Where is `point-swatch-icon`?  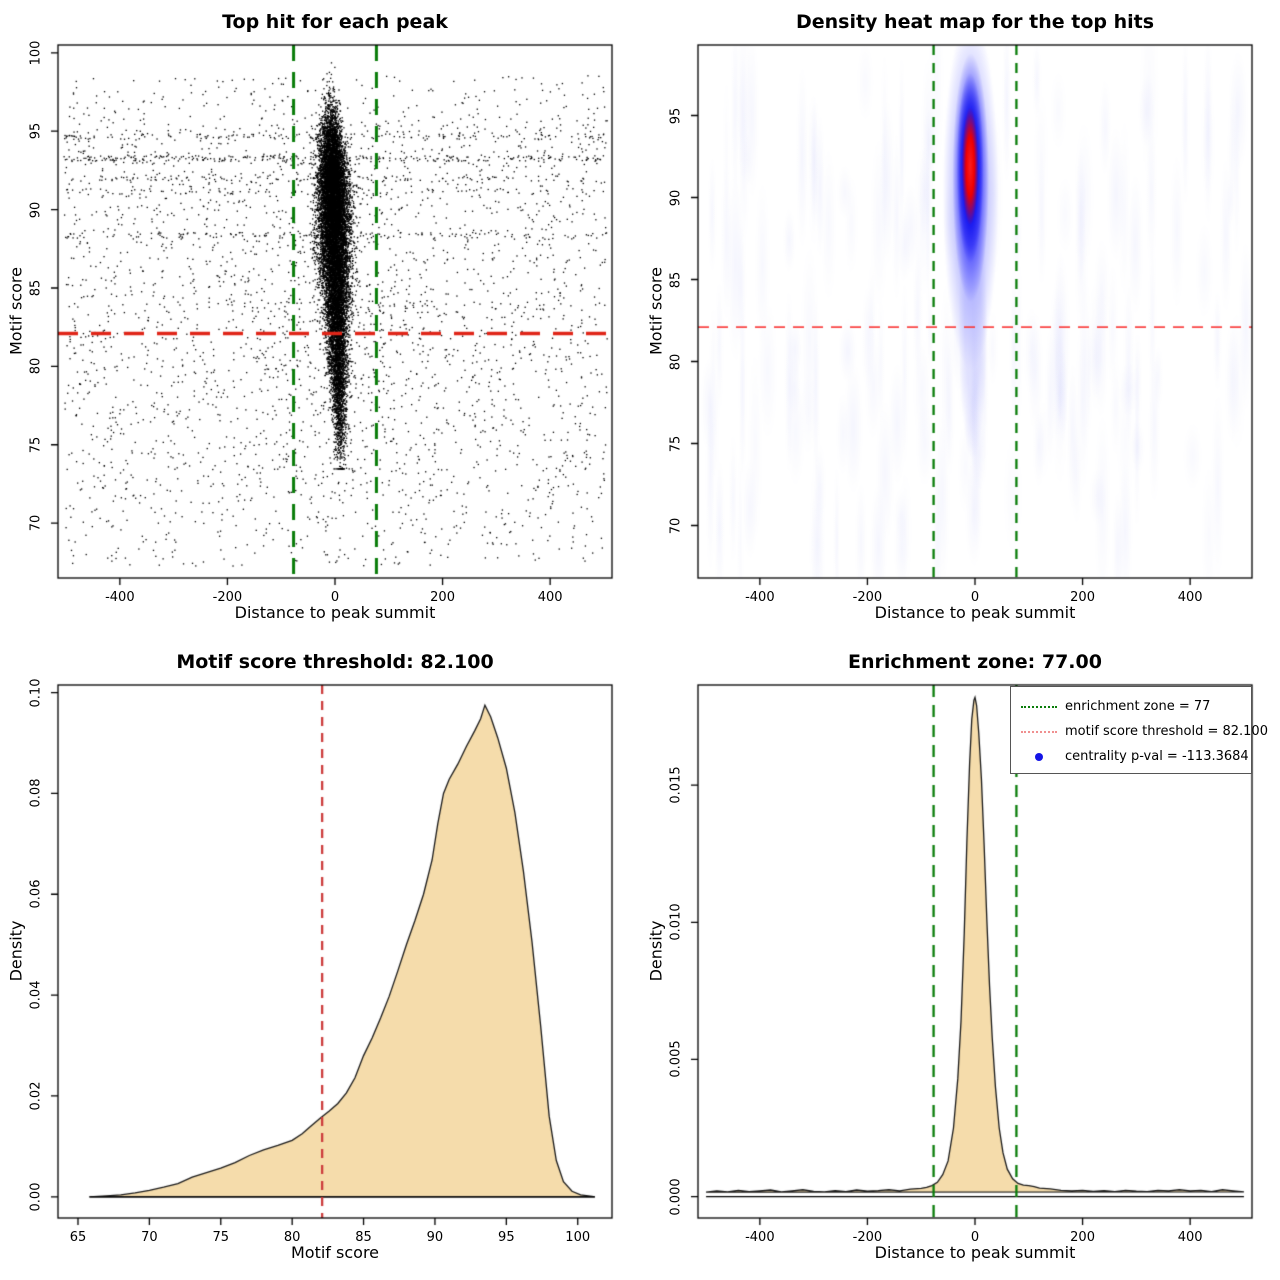
point-swatch-icon is located at coordinates (1039, 756).